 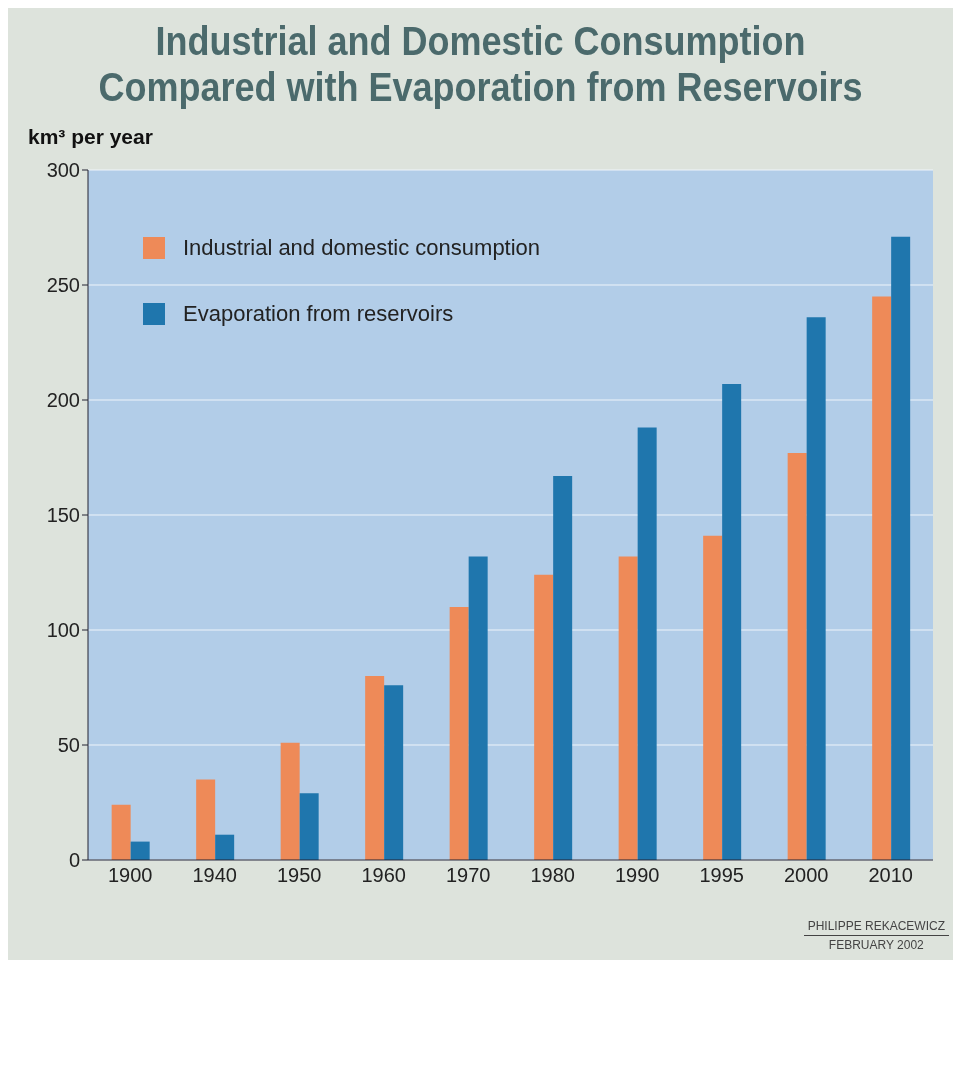 I want to click on y-tick-label: 50, so click(x=68, y=745).